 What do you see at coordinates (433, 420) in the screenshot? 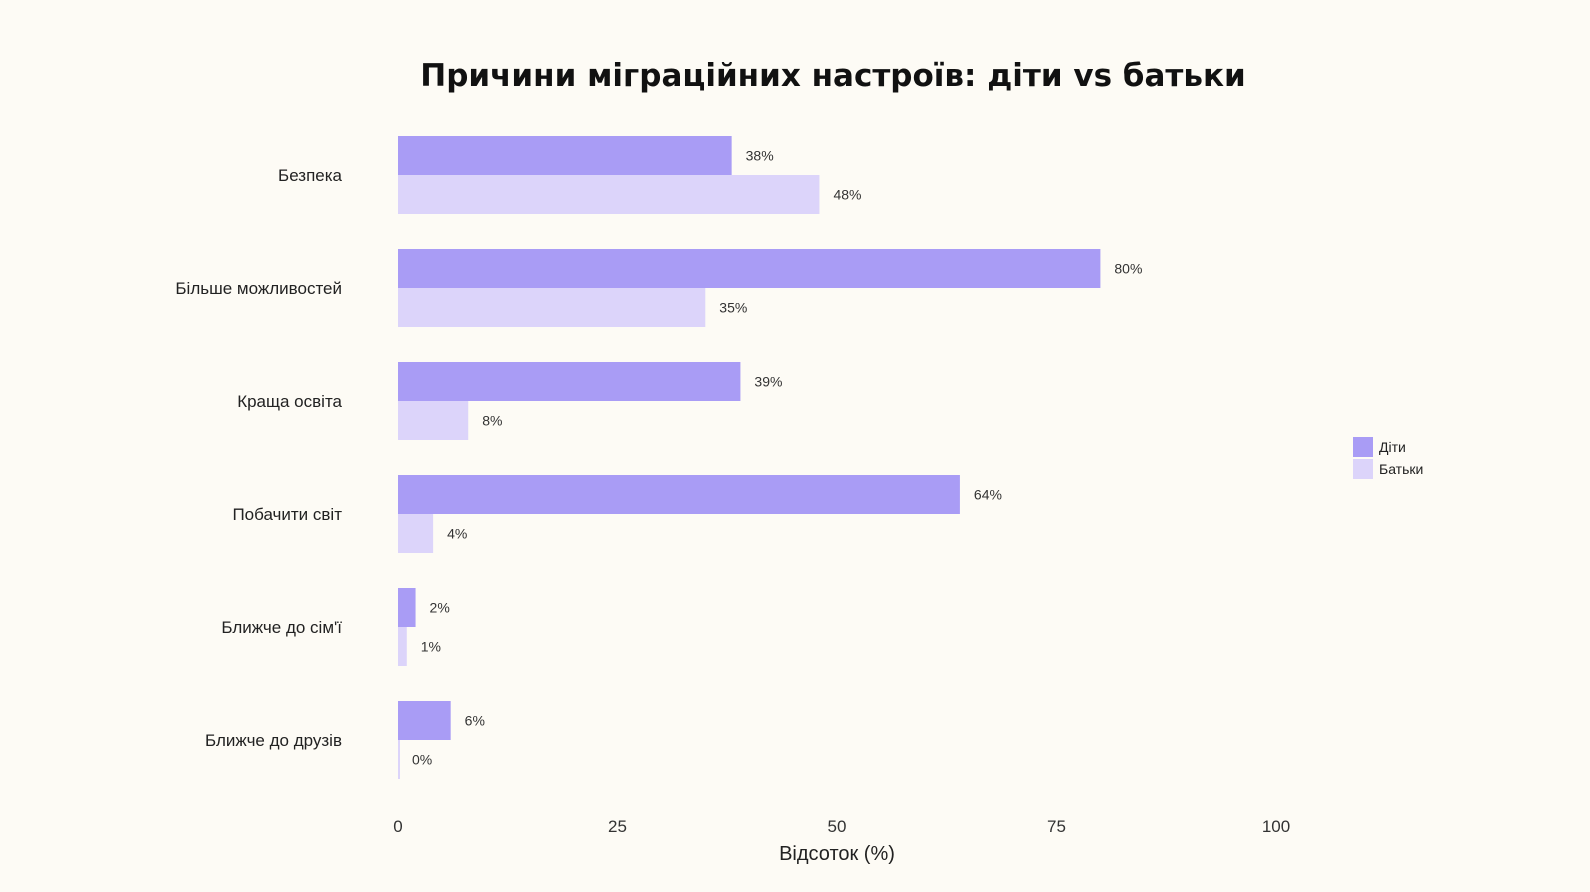
I see `bar-батьки-2` at bounding box center [433, 420].